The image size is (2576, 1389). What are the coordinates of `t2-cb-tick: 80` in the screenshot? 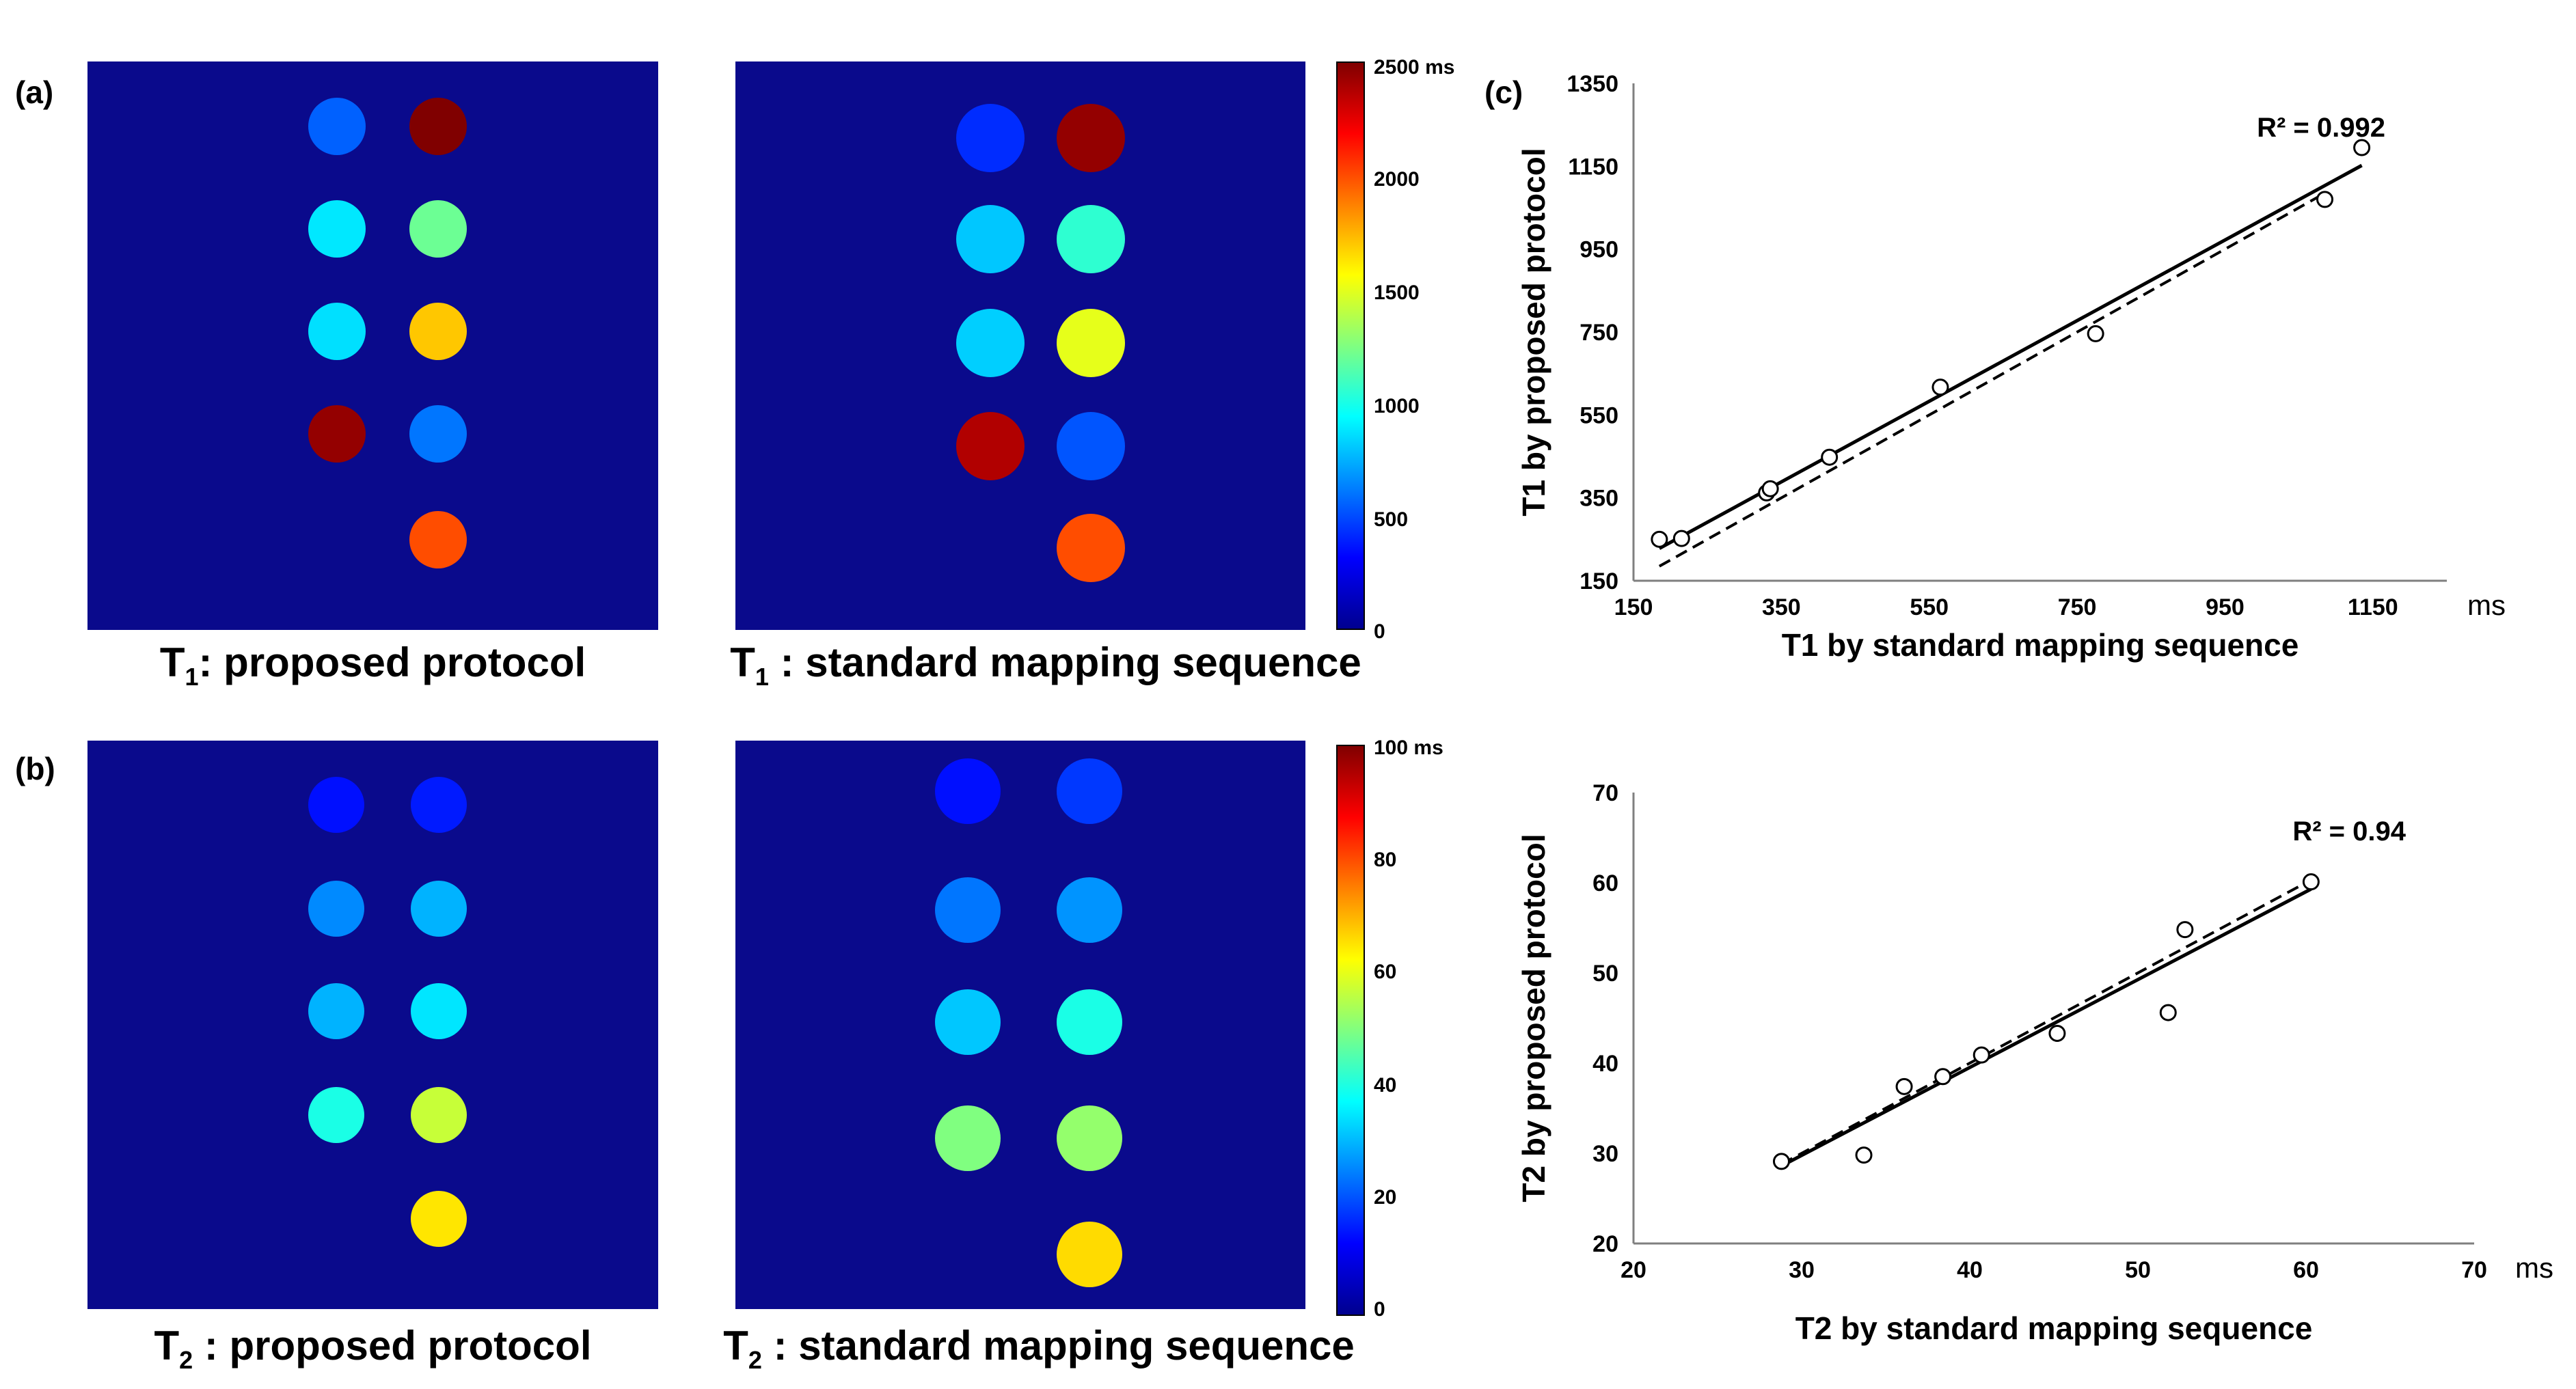 It's located at (1385, 860).